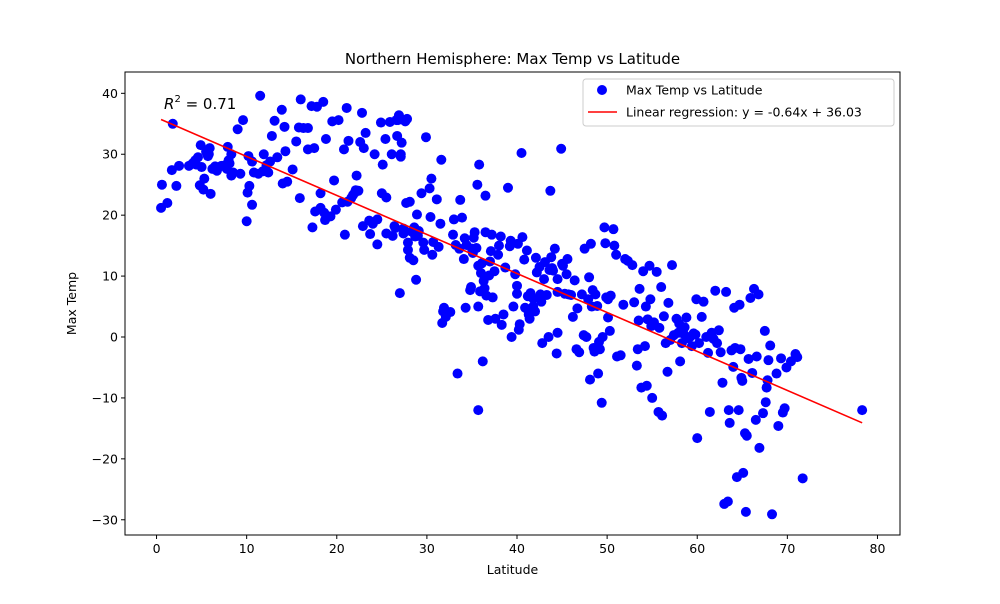  Describe the element at coordinates (169, 104) in the screenshot. I see `r-squared-symbol: R` at that location.